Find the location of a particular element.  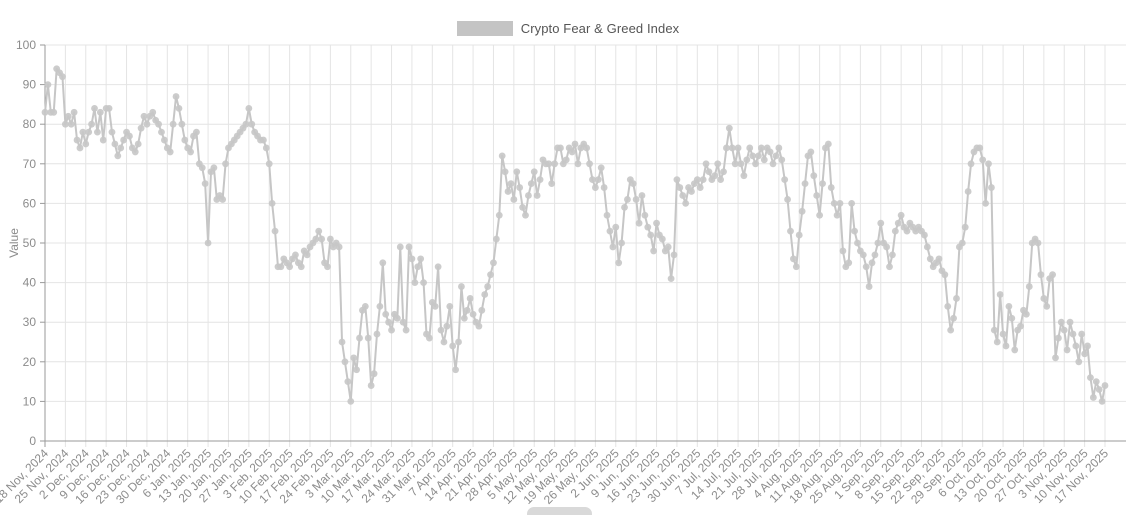

scrollbar-thumb is located at coordinates (559, 511).